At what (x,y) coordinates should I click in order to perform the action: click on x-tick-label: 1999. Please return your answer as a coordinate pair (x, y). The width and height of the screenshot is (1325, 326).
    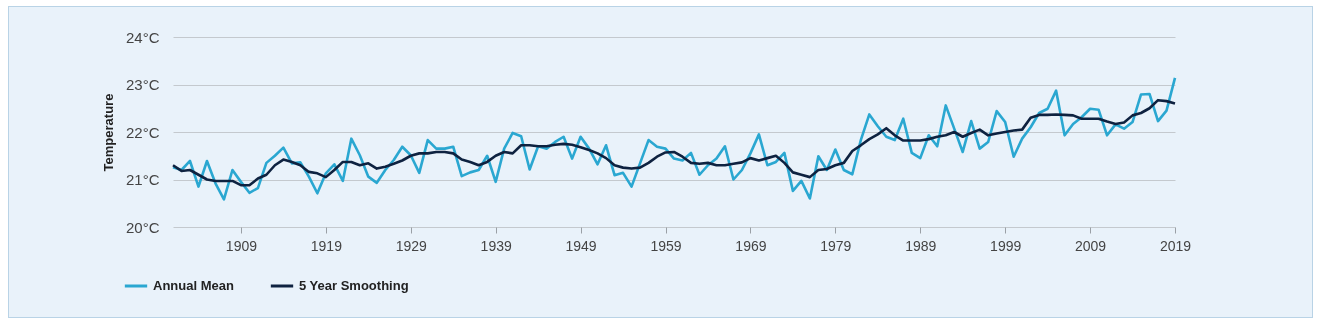
    Looking at the image, I should click on (1006, 245).